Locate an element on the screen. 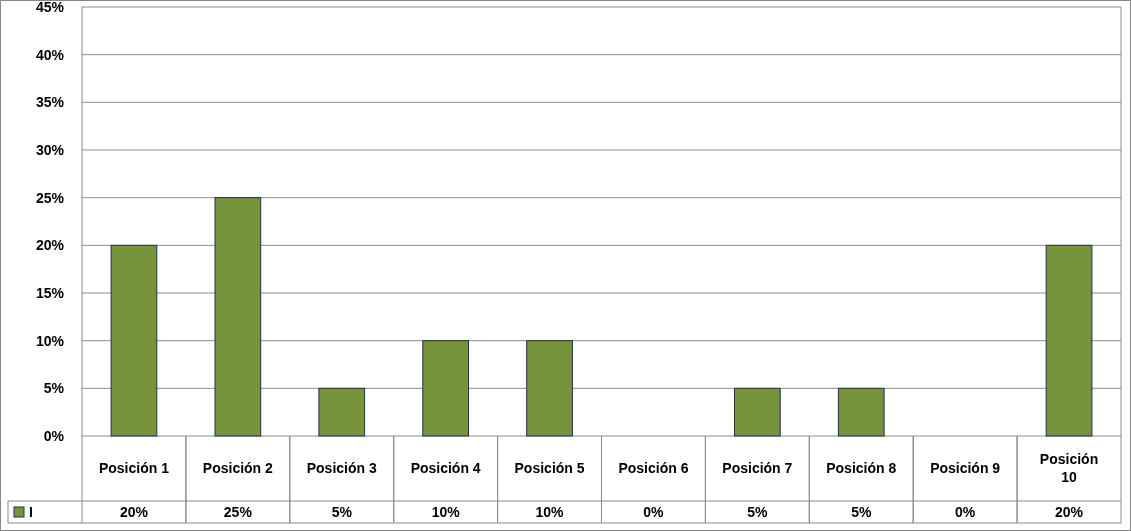  x-tick-label: Posición 1 is located at coordinates (134, 468).